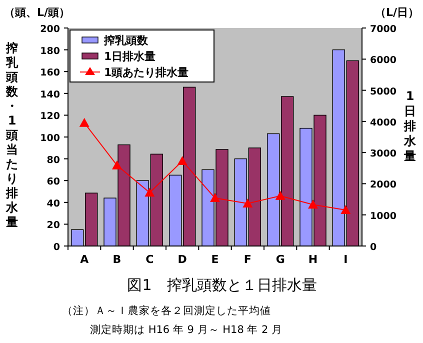 The image size is (423, 343). Describe the element at coordinates (396, 12) in the screenshot. I see `text: （L/日）` at that location.